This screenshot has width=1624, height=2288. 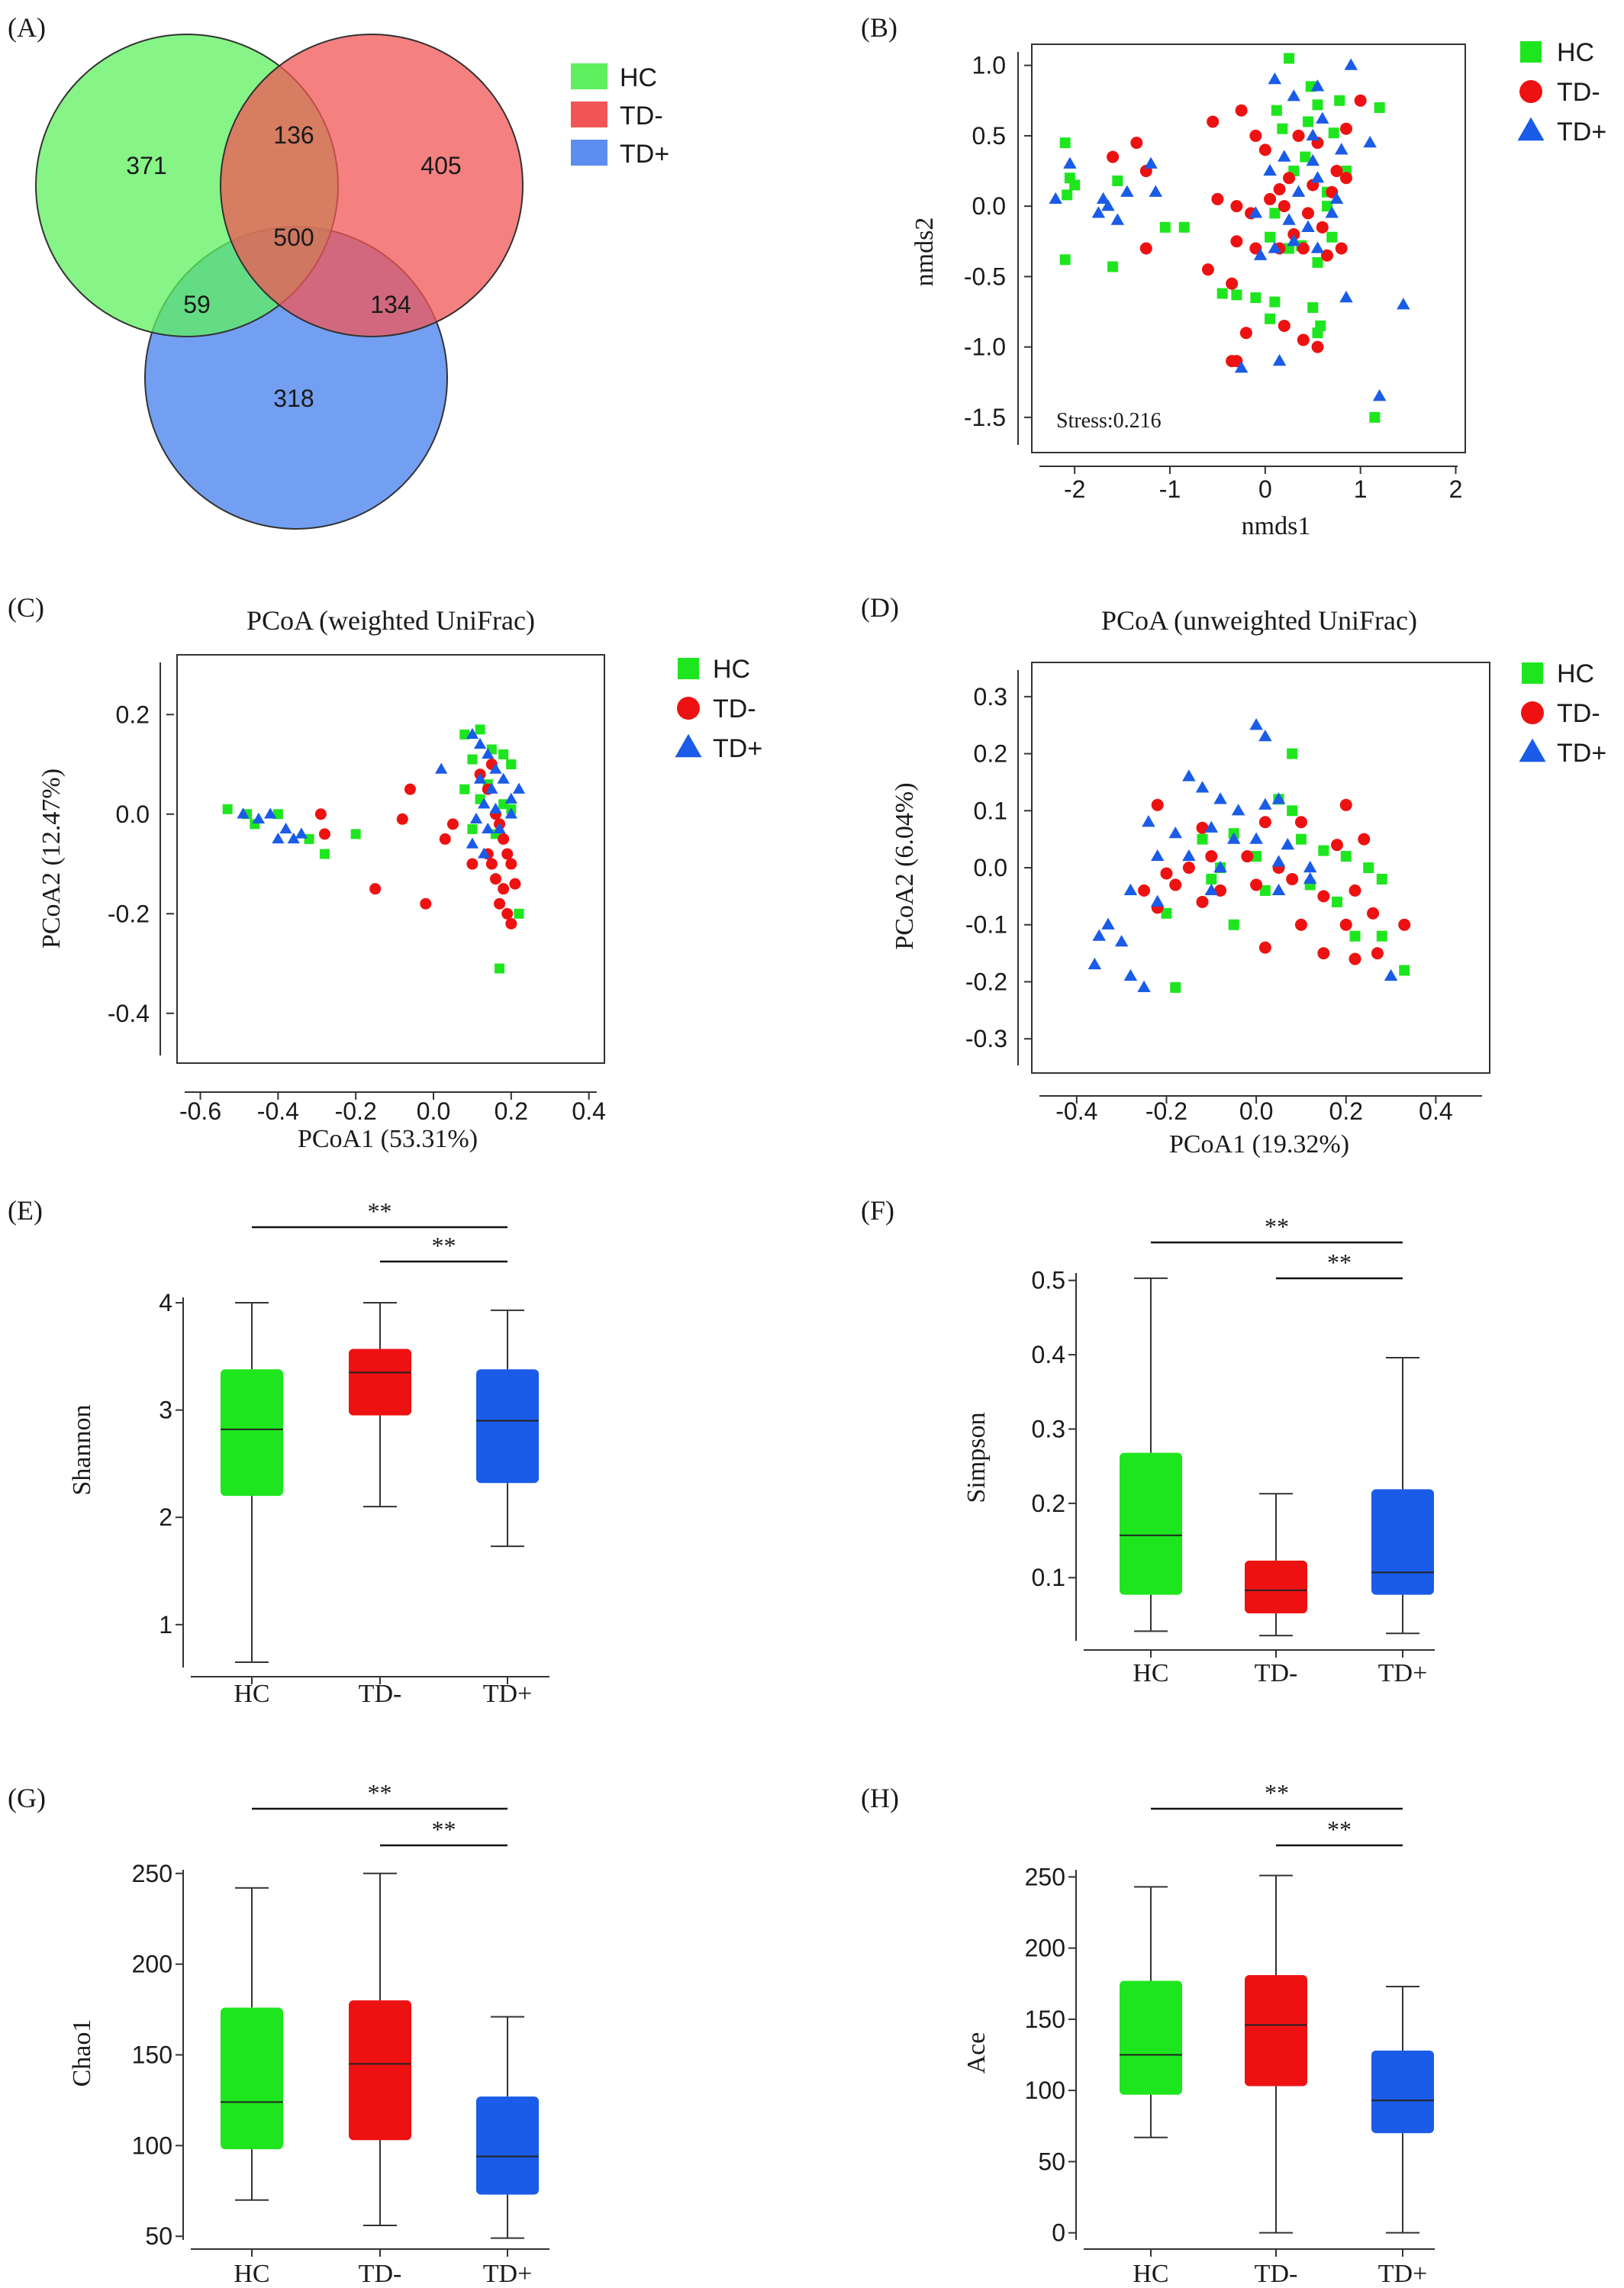 I want to click on x-tick-label-b: 0, so click(x=1265, y=489).